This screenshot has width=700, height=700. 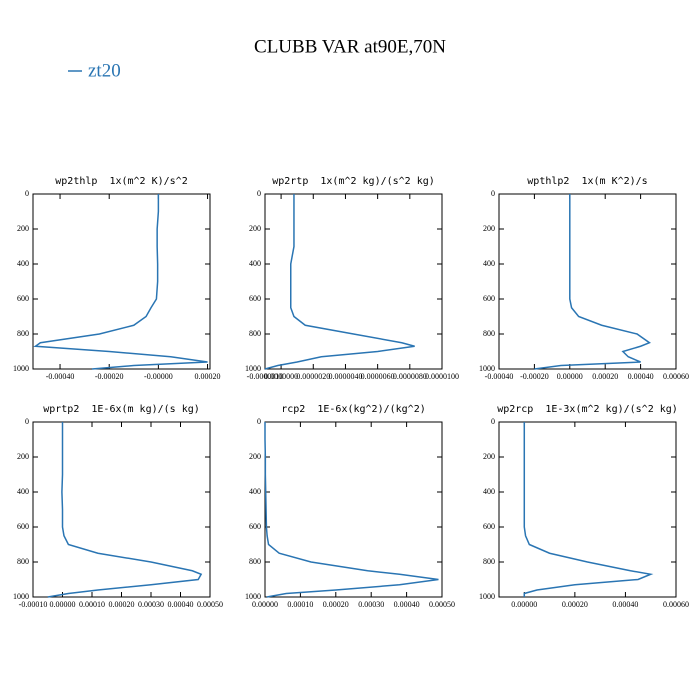 I want to click on panel-title: wp2rtp 1x(m^2 kg)/(s^2 kg), so click(x=353, y=181).